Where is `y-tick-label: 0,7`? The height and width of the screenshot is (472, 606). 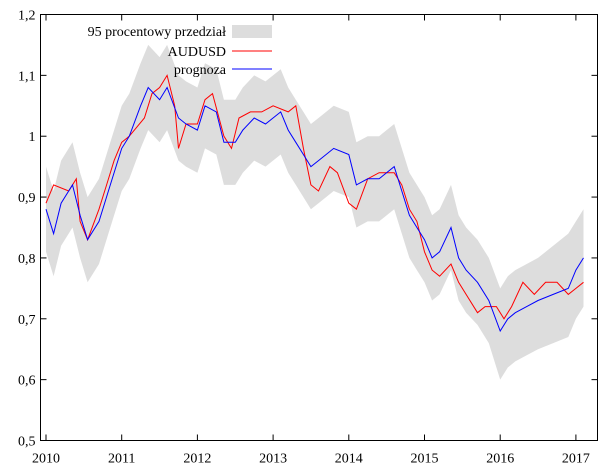
y-tick-label: 0,7 is located at coordinates (27, 320).